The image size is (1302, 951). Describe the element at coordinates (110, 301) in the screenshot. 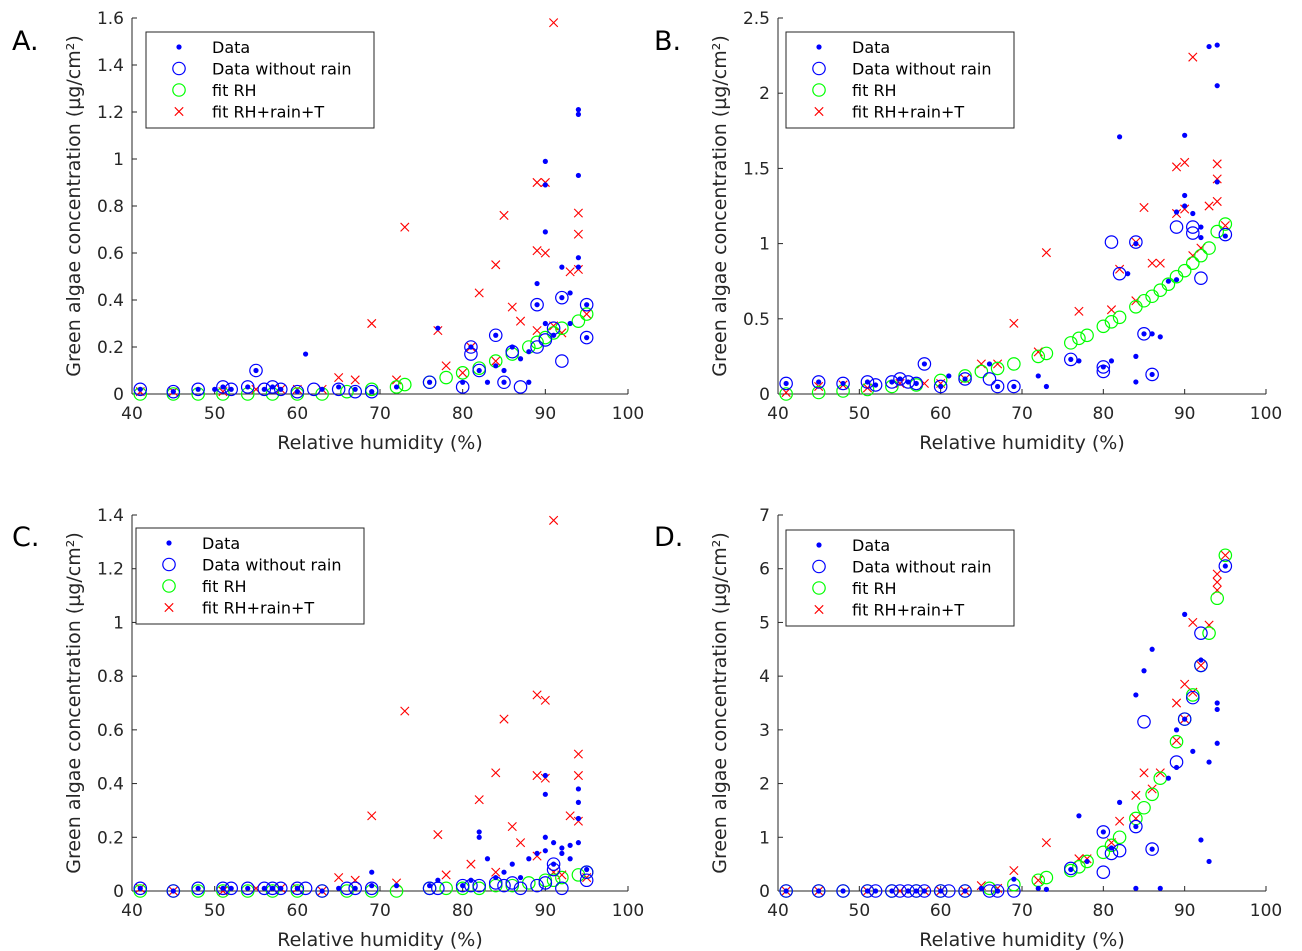

I see `y-tick-label: 0.4` at that location.